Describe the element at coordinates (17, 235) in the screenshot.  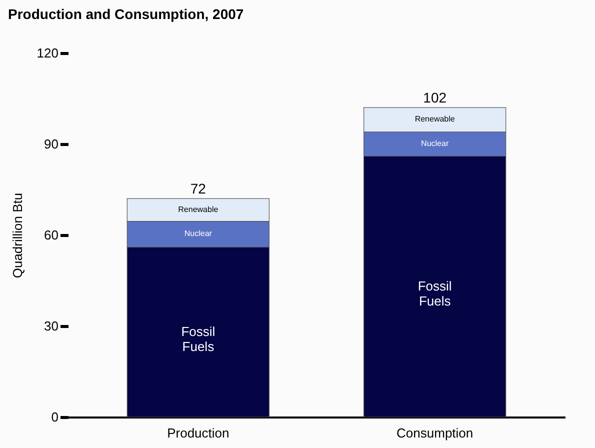
I see `y-axis-title: Quadrillion Btu` at that location.